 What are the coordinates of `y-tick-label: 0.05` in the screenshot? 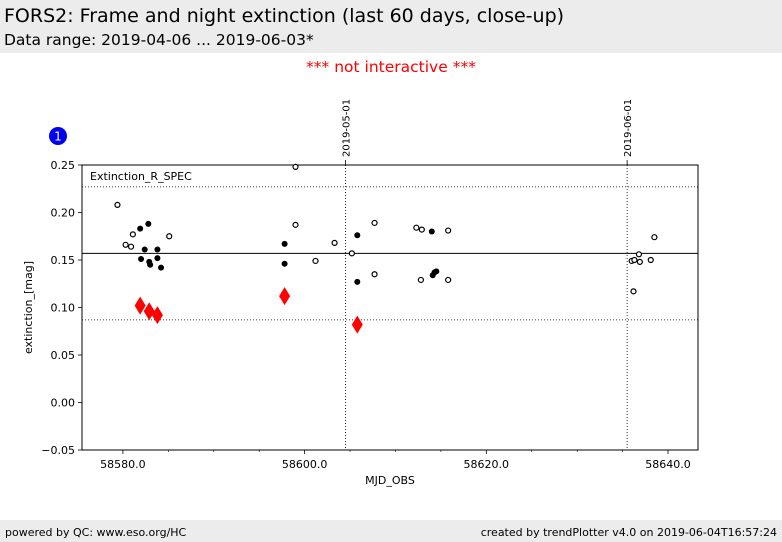 It's located at (63, 355).